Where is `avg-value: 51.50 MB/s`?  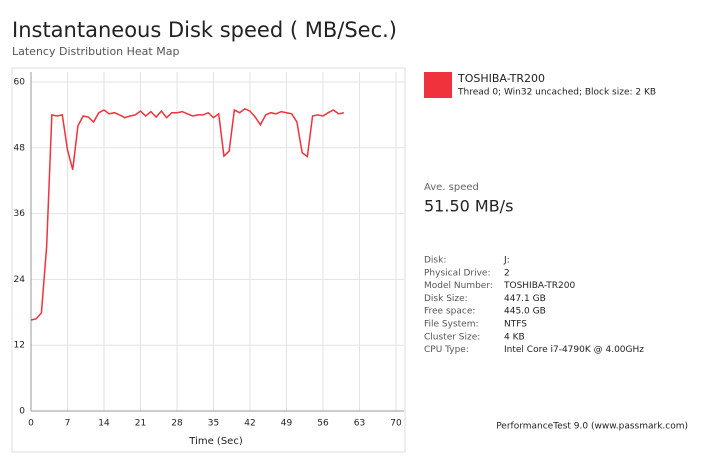 avg-value: 51.50 MB/s is located at coordinates (468, 206).